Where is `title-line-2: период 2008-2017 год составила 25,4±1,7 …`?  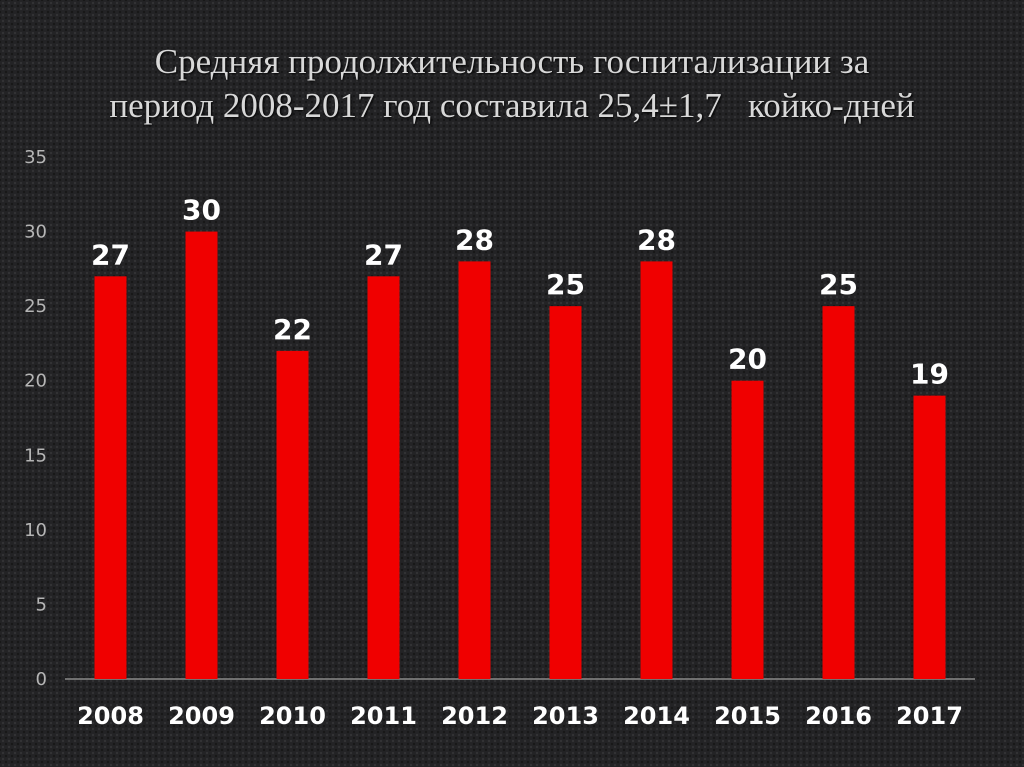
title-line-2: период 2008-2017 год составила 25,4±1,7 … is located at coordinates (512, 105).